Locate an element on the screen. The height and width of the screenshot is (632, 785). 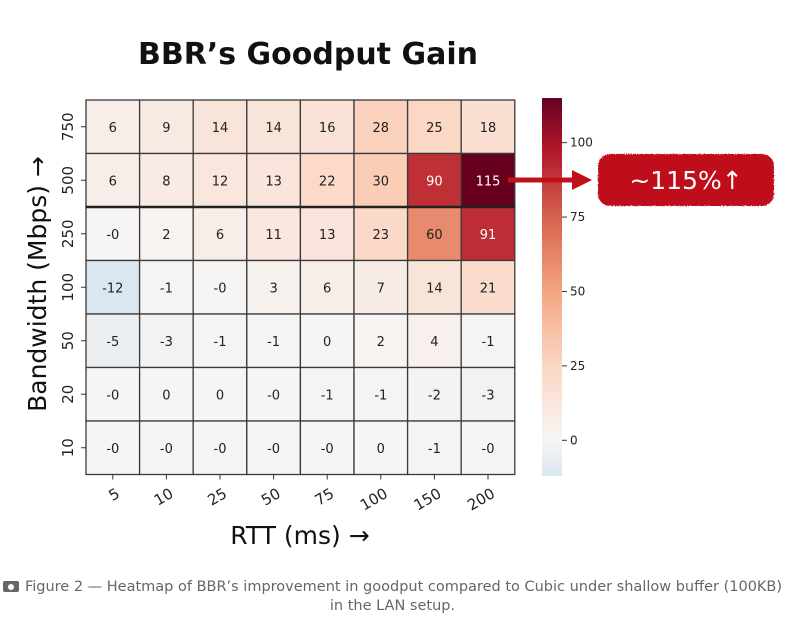
cell-label: -2 is located at coordinates (434, 395).